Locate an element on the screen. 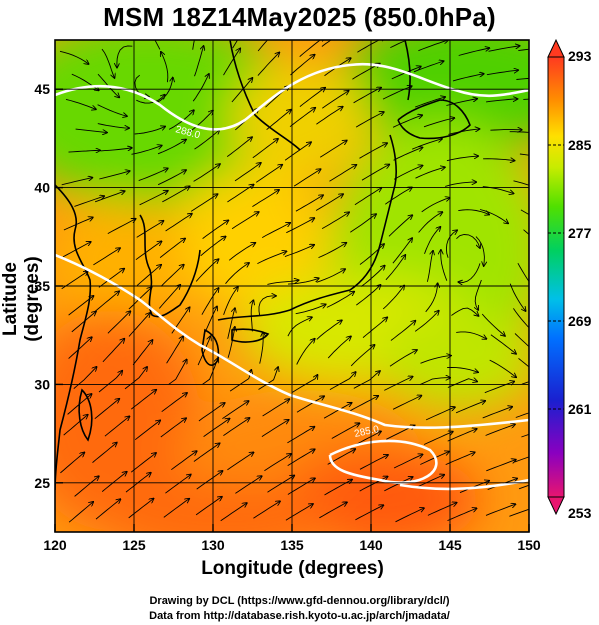 This screenshot has height=625, width=599. colorbar-label: 277 is located at coordinates (580, 233).